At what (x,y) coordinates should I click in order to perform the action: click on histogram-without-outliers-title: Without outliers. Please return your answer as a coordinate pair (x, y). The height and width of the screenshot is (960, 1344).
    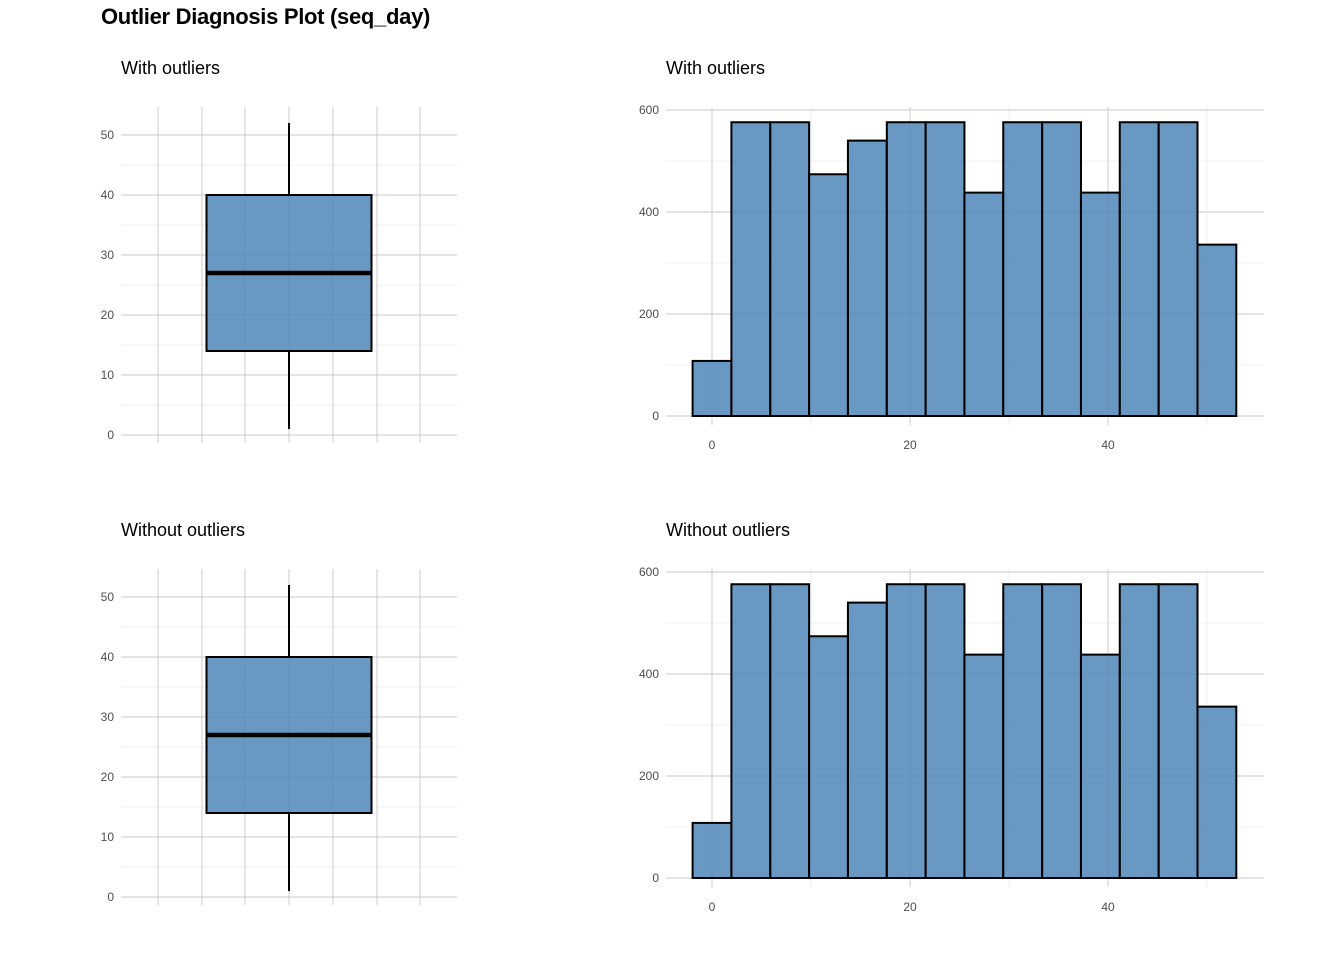
    Looking at the image, I should click on (728, 530).